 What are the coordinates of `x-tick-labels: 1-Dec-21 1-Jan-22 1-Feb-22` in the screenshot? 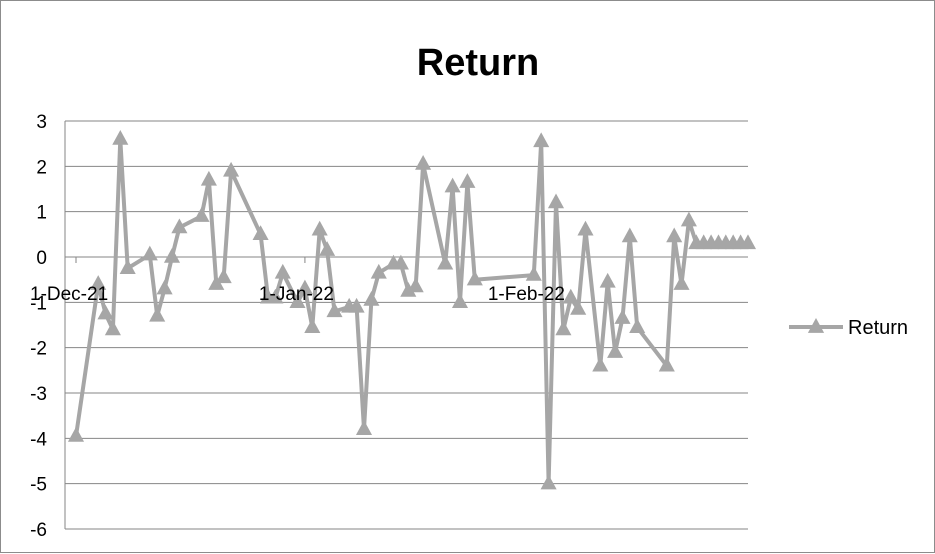 It's located at (297, 294).